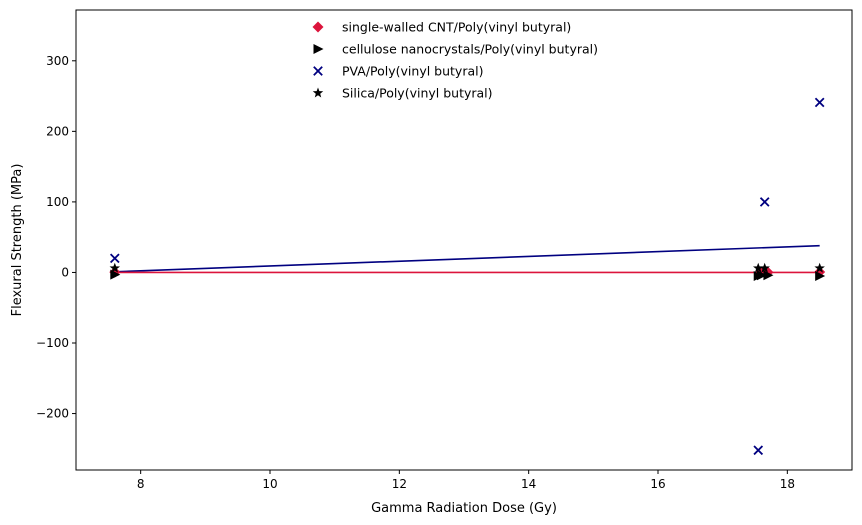 Image resolution: width=862 pixels, height=525 pixels. I want to click on legend-marker-silica-poly-vinyl-butyral, so click(318, 92).